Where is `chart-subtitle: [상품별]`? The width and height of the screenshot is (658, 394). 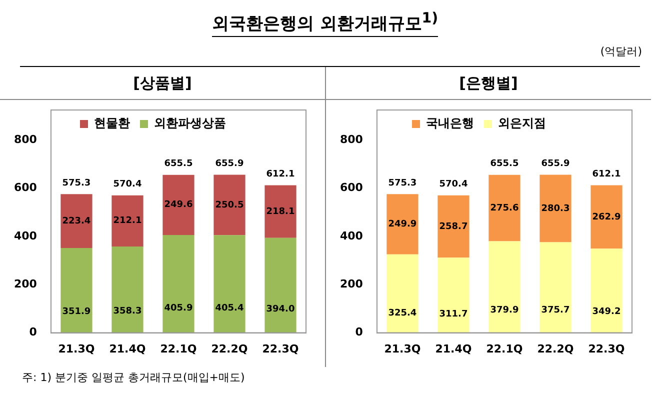
chart-subtitle: [상품별] is located at coordinates (162, 83).